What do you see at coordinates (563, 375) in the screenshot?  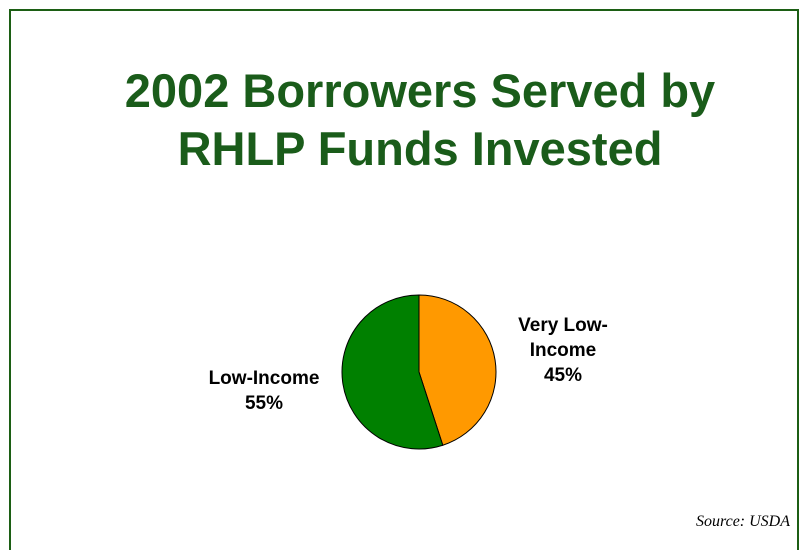 I see `pie-label-very-low-income-percent: 45%` at bounding box center [563, 375].